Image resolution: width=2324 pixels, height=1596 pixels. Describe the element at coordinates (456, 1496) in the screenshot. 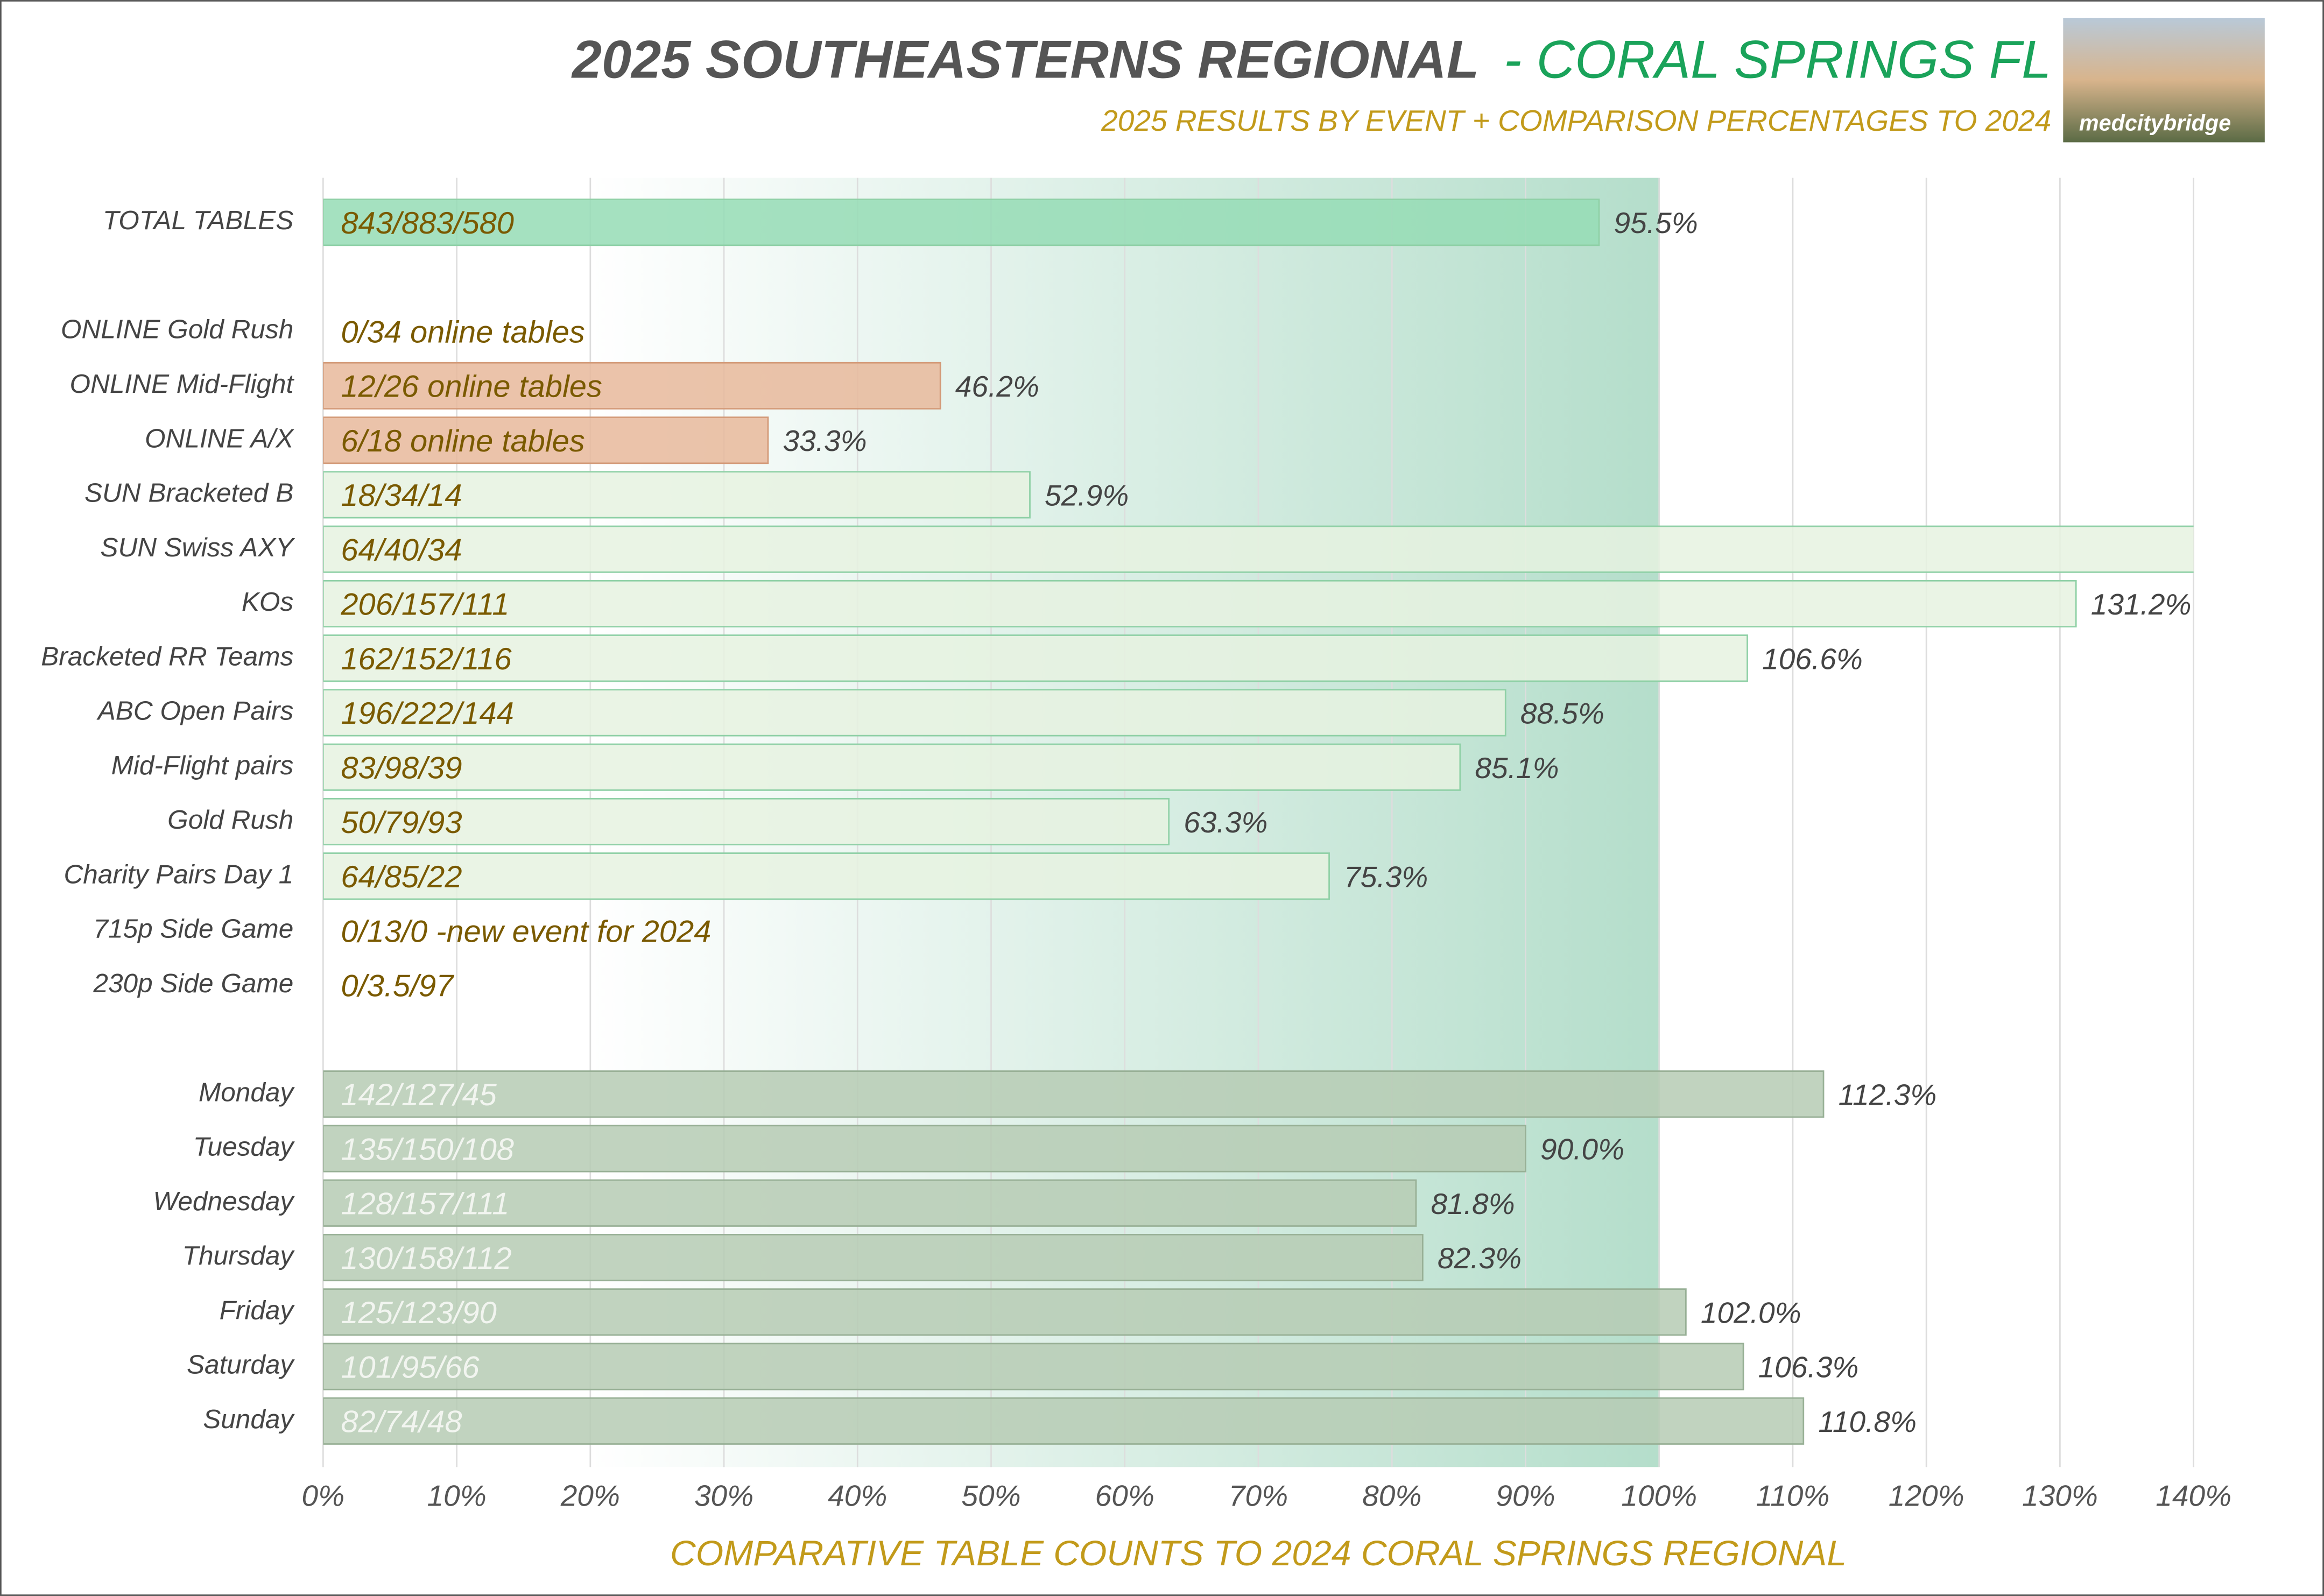

I see `x-tick-label: 10%` at that location.